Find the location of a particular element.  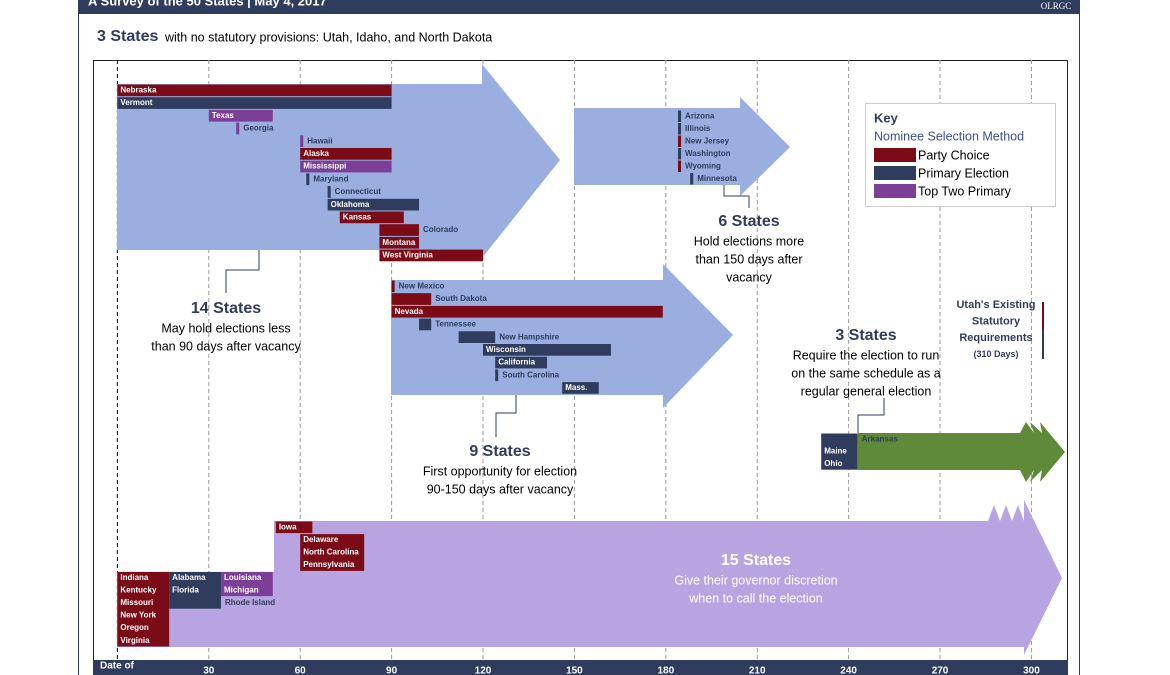

group-description: Hold elections more is located at coordinates (749, 241).